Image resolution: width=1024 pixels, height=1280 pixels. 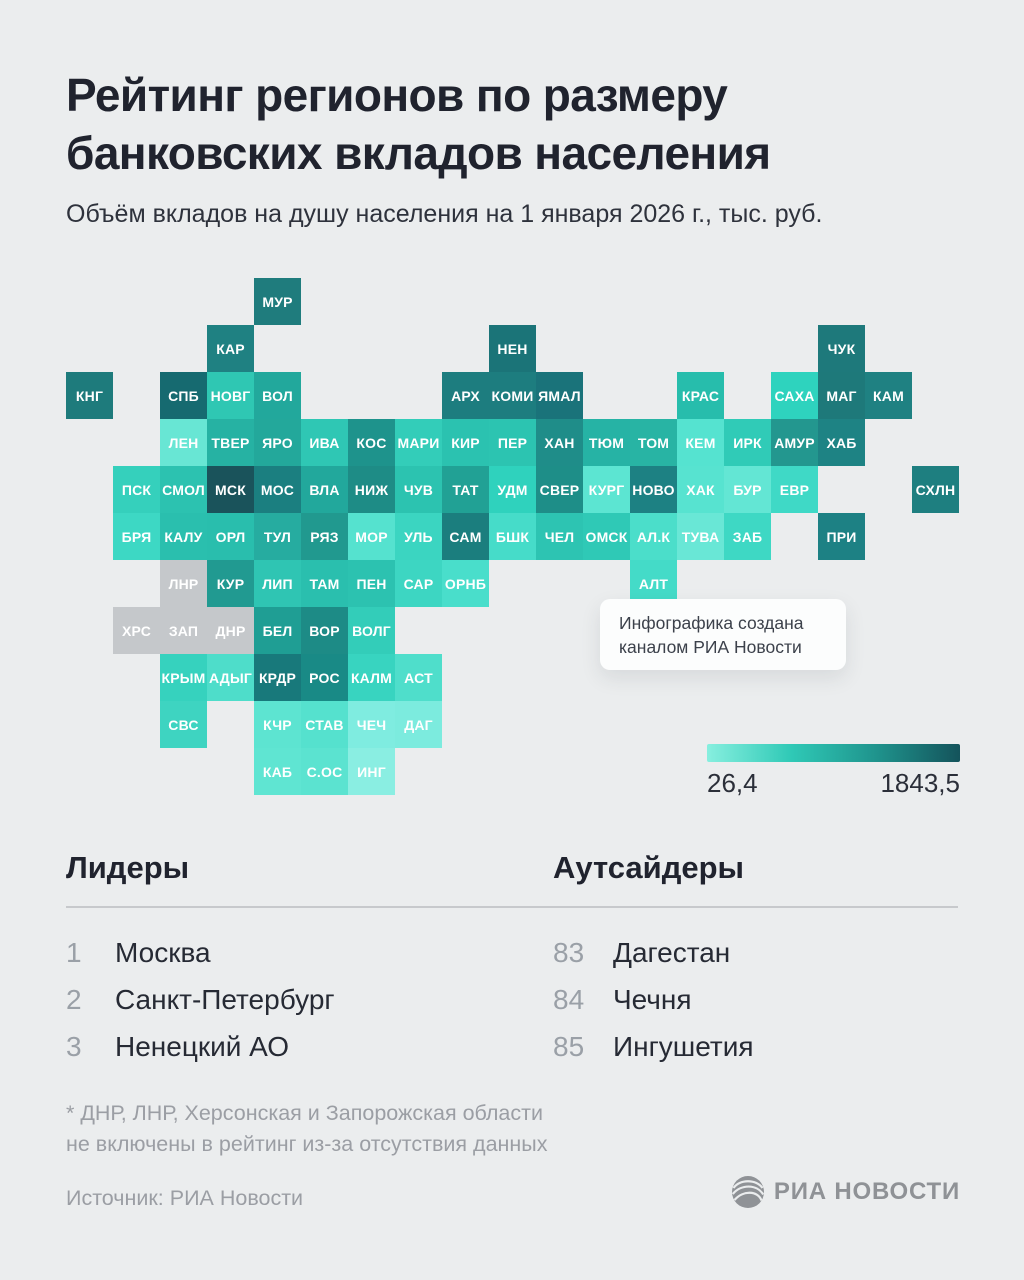 I want to click on map-tile: СПБ, so click(x=183, y=395).